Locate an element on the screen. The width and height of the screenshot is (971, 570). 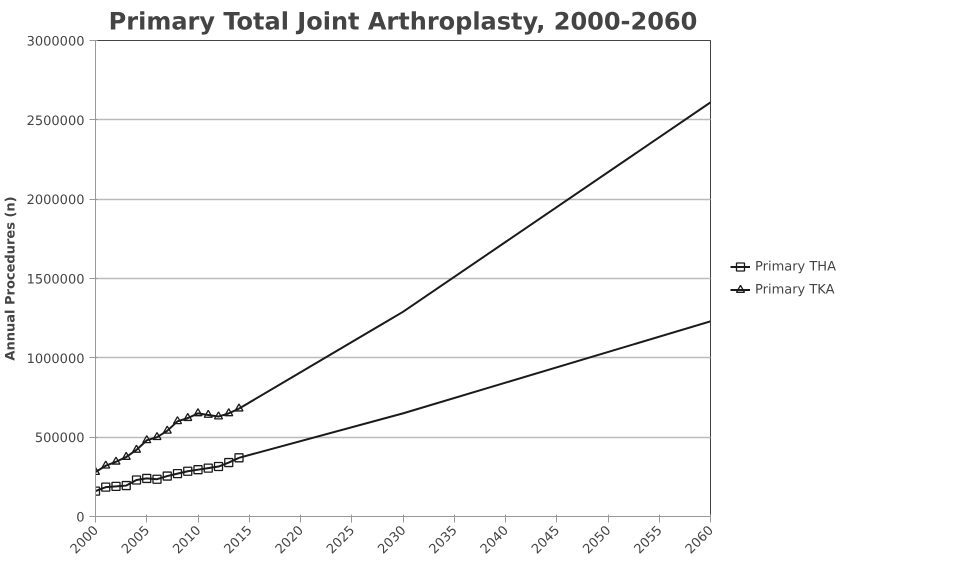
y-axis-title: Annual Procedures (n) is located at coordinates (11, 278).